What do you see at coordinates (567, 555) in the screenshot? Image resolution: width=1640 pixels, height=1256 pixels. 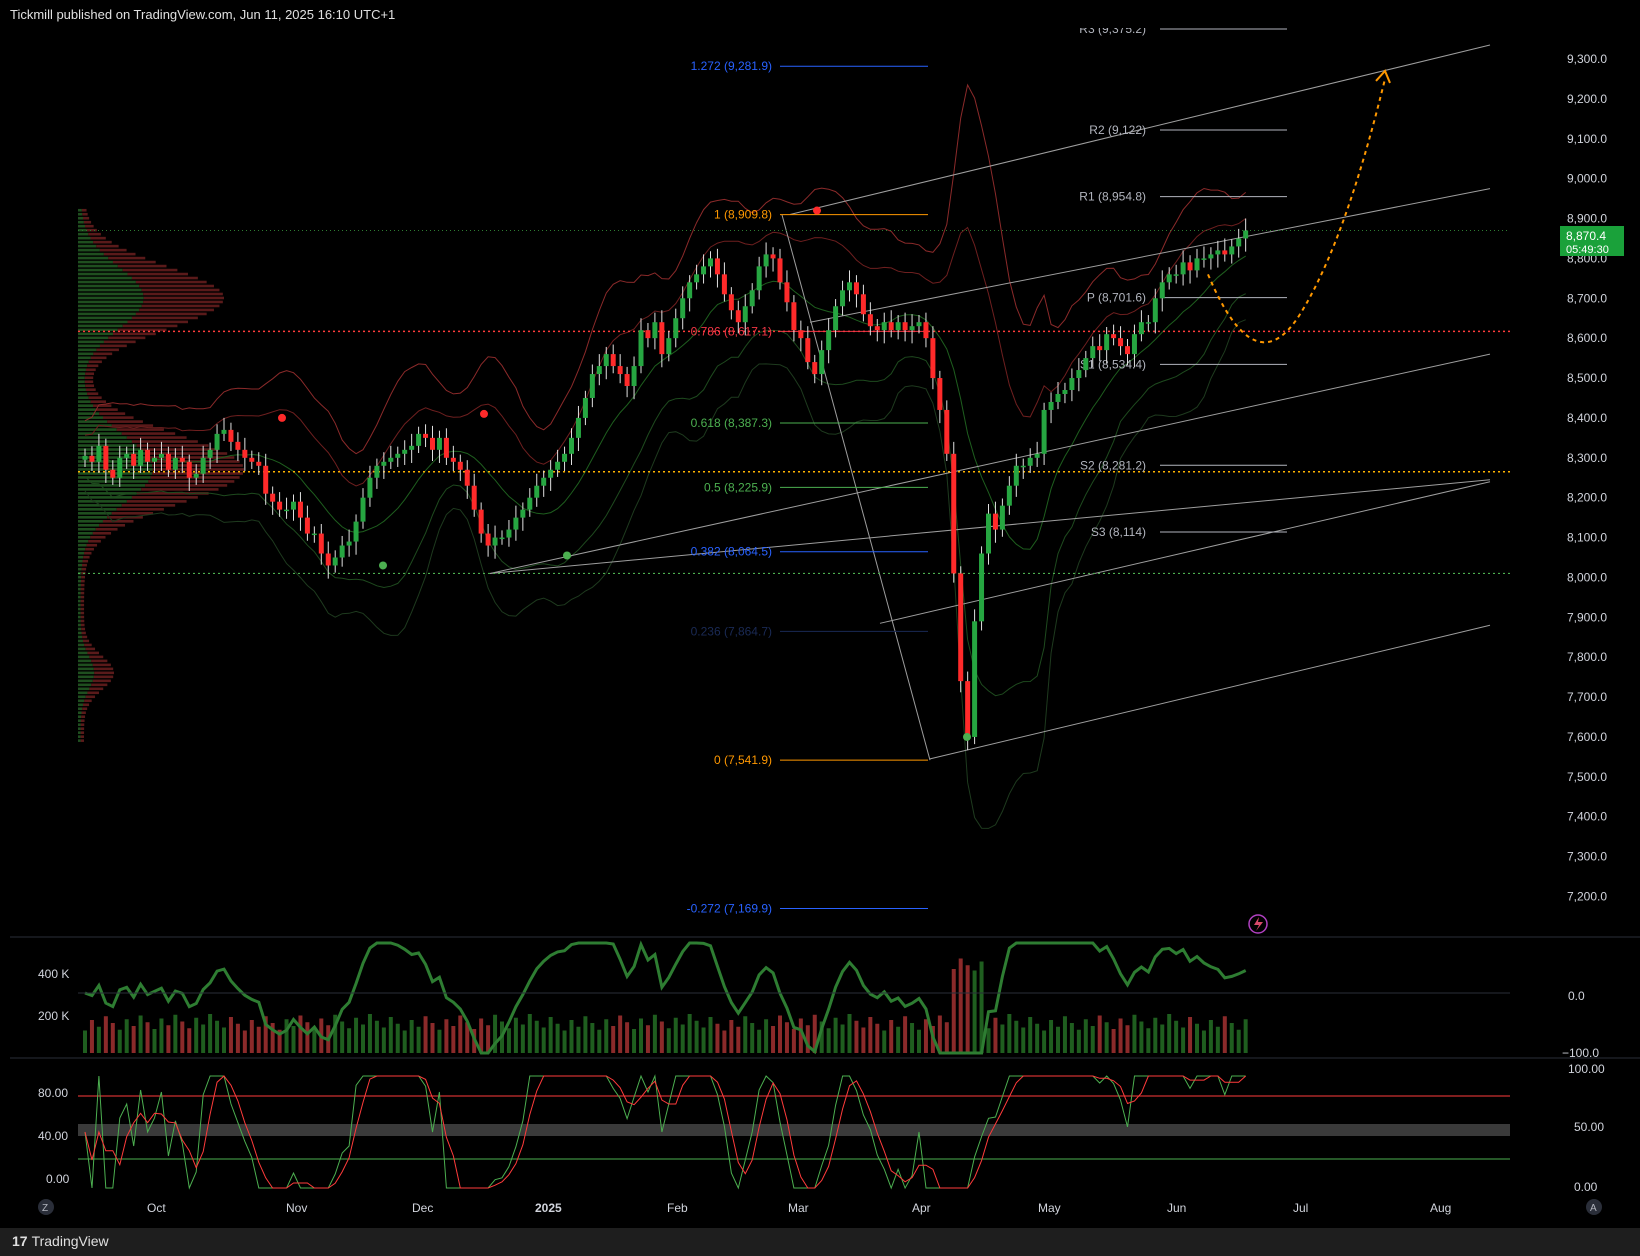 I see `signal-dot` at bounding box center [567, 555].